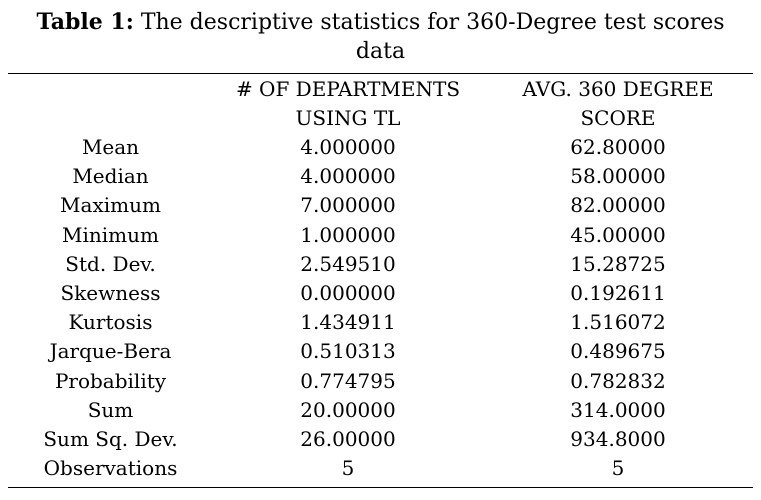 The image size is (761, 500). What do you see at coordinates (618, 351) in the screenshot?
I see `score-value: 0.489675` at bounding box center [618, 351].